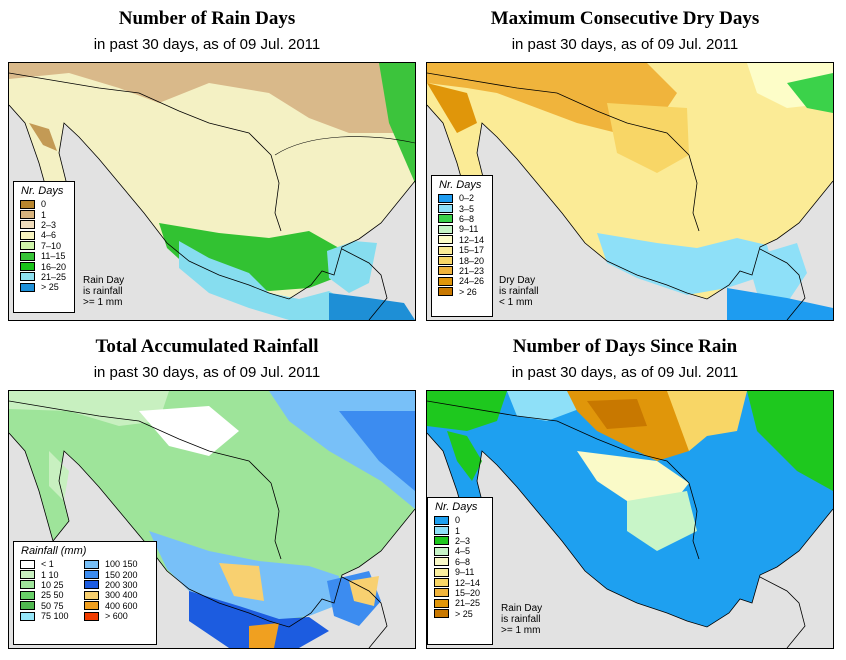 Image resolution: width=846 pixels, height=660 pixels. What do you see at coordinates (518, 291) in the screenshot?
I see `definition-note: Dry Day is rainfall < 1 mm` at bounding box center [518, 291].